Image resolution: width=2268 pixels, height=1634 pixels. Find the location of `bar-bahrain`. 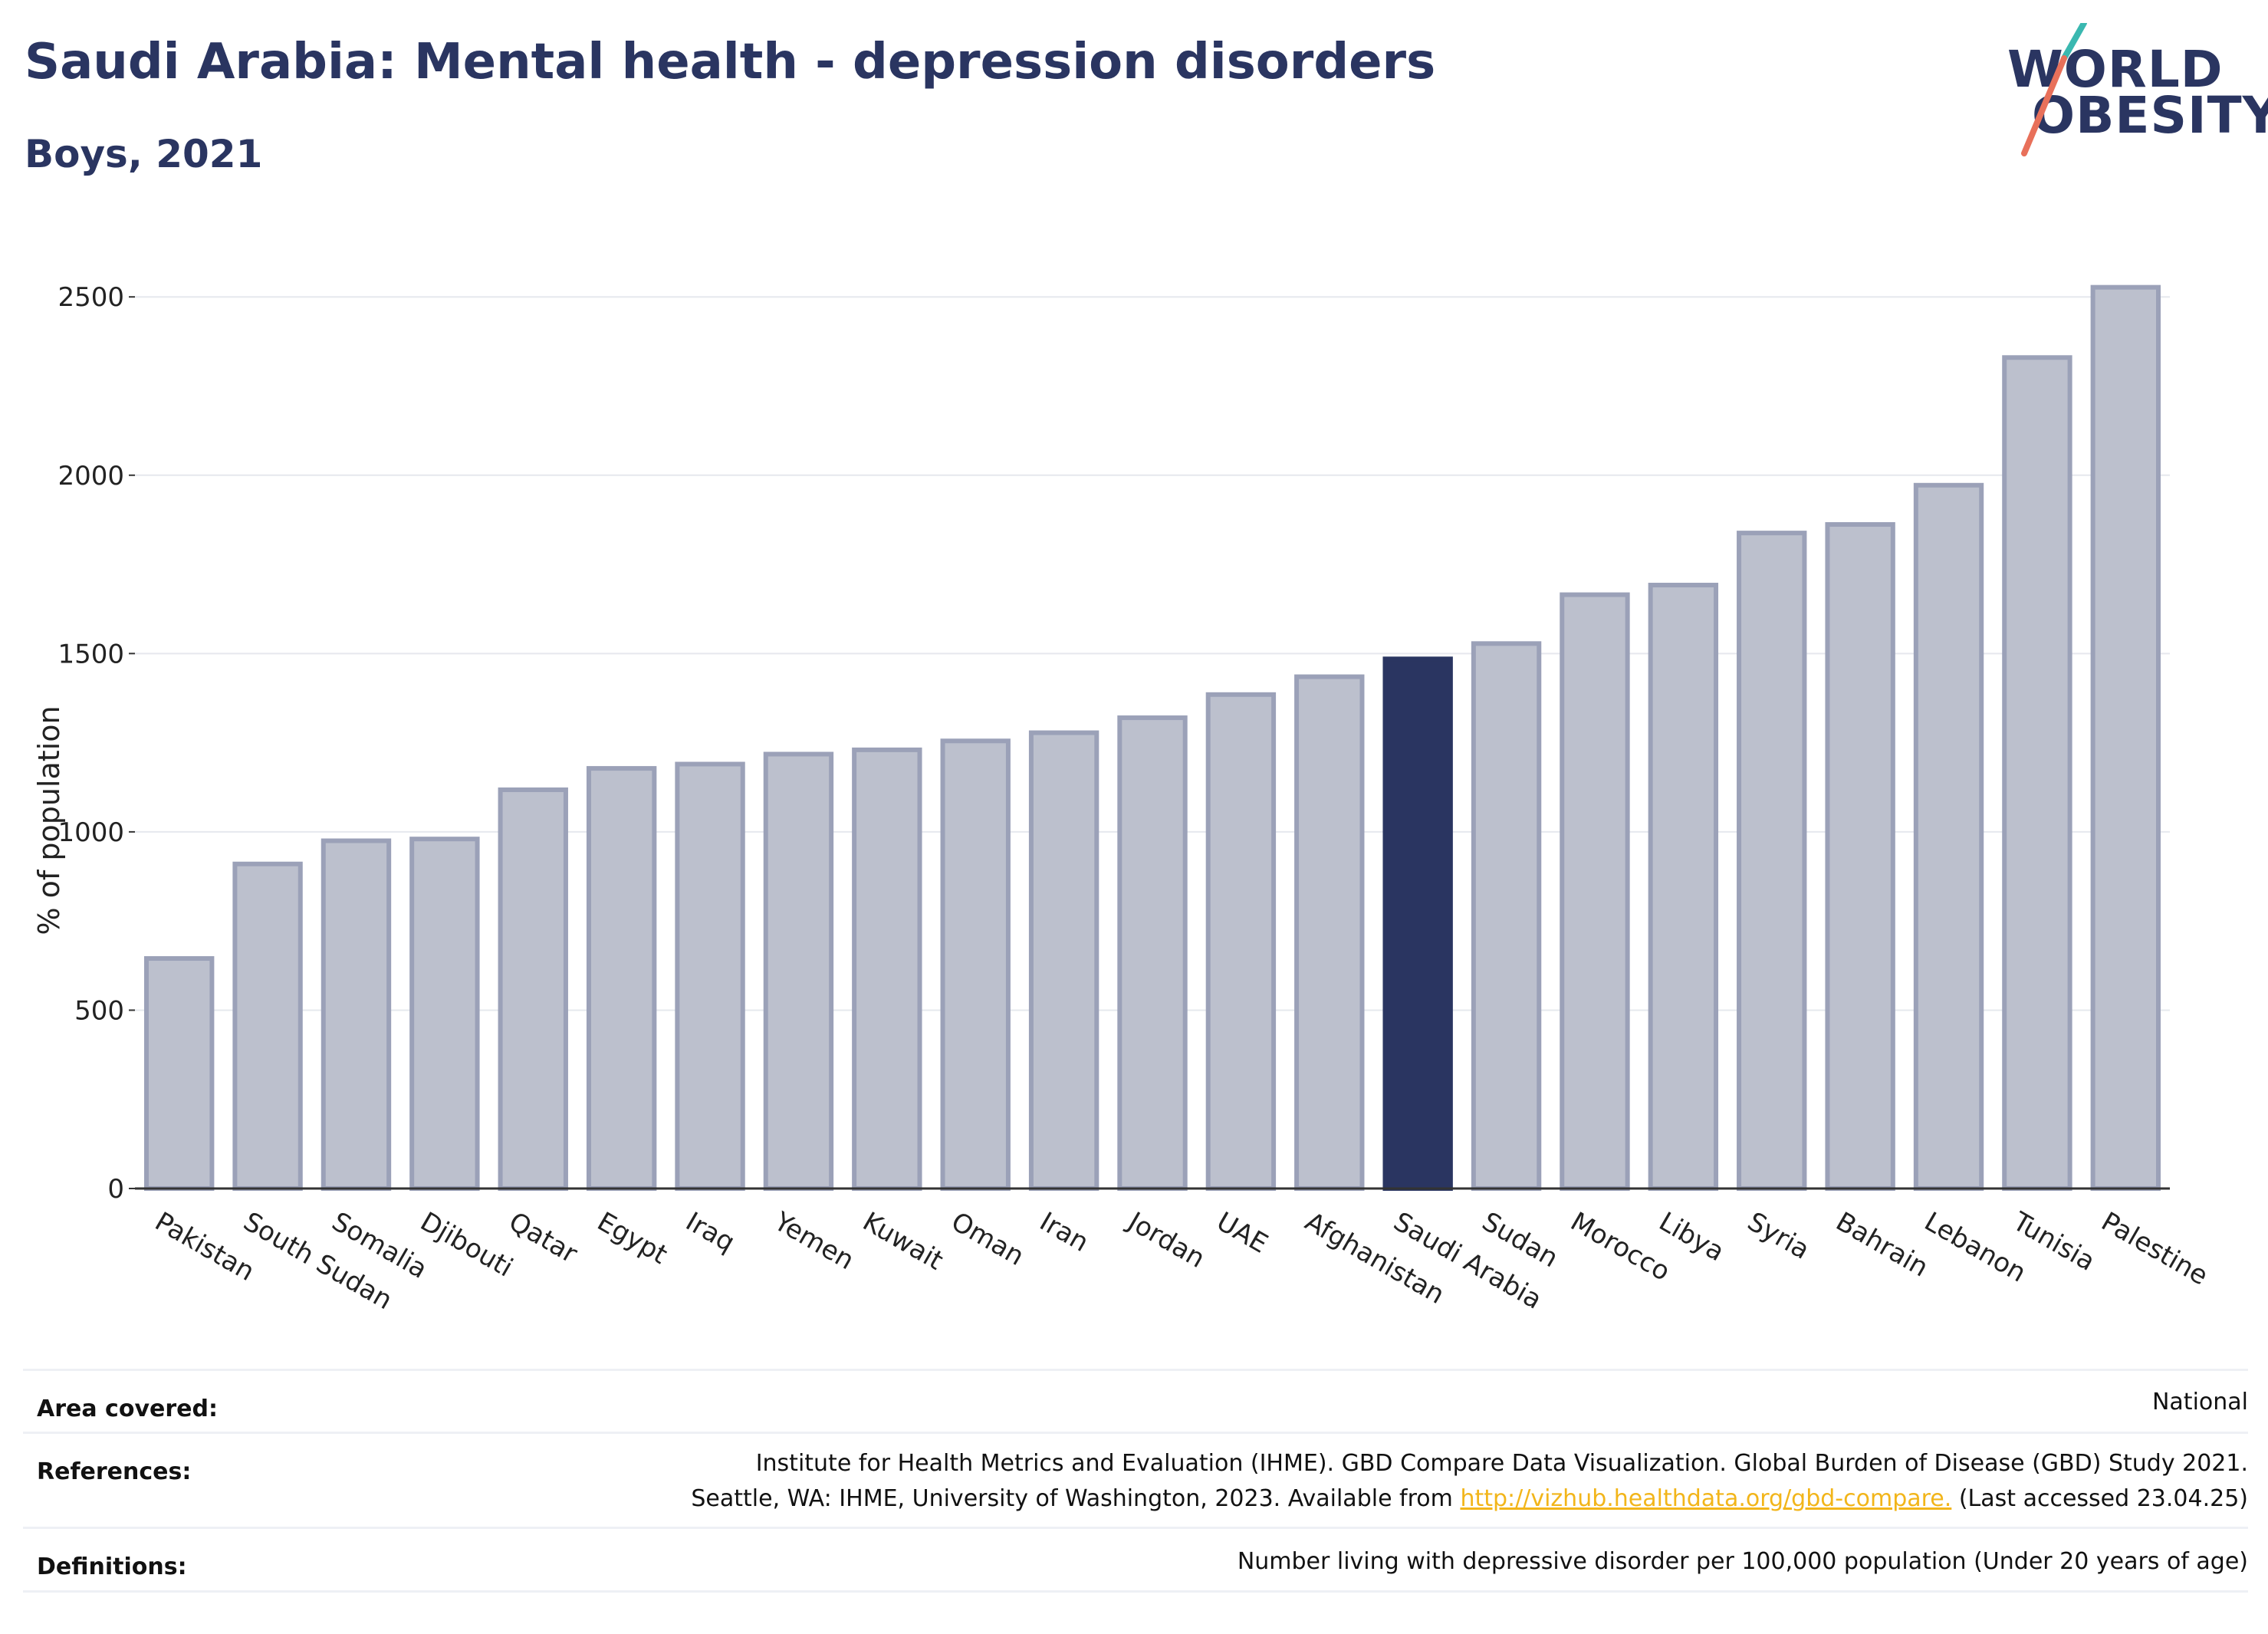

bar-bahrain is located at coordinates (1860, 856).